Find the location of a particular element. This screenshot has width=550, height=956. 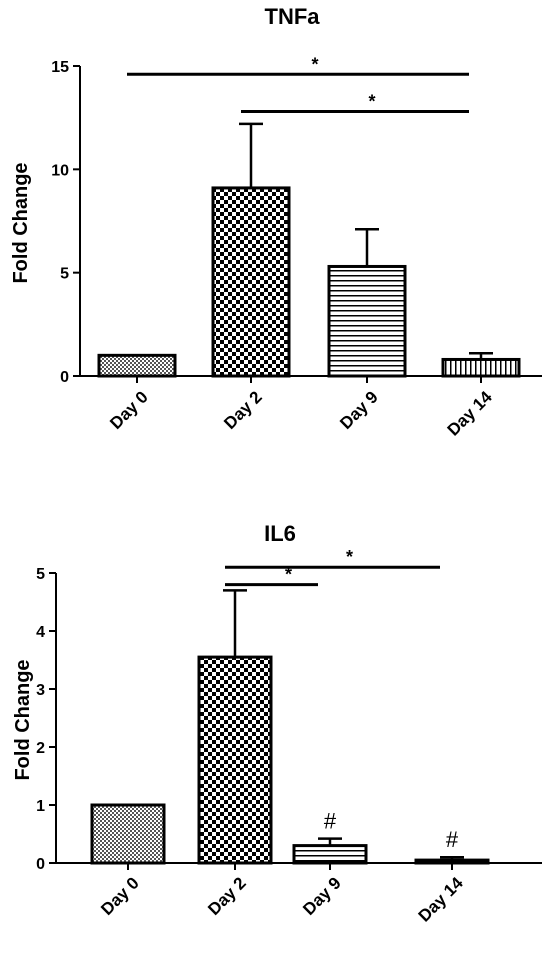

y-tick-label: 4 is located at coordinates (40, 632).